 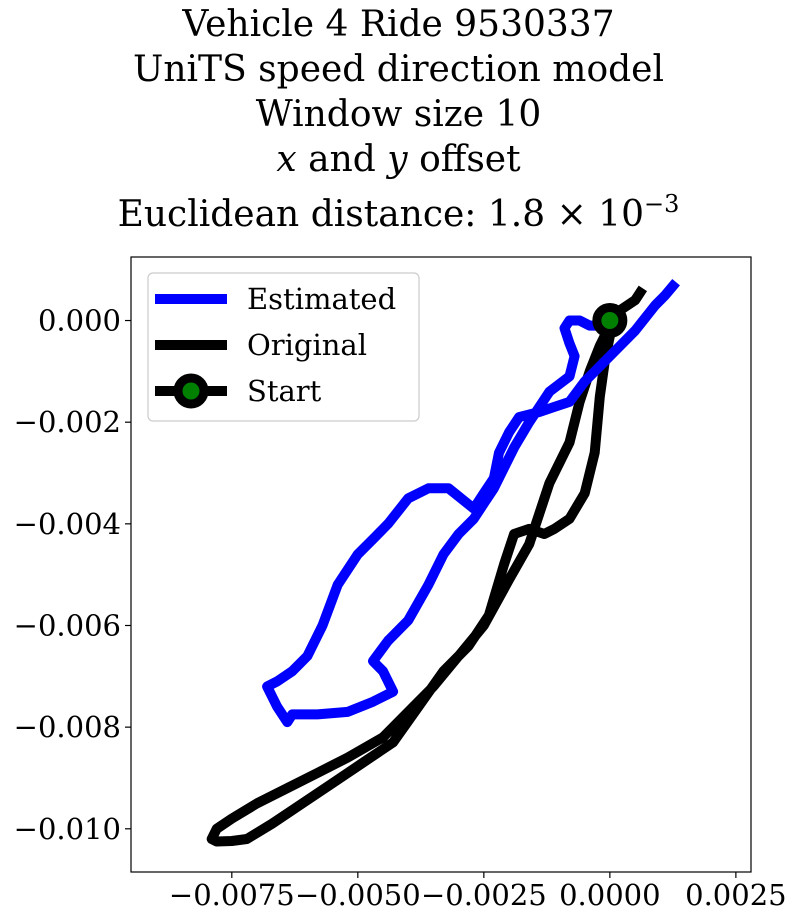 What do you see at coordinates (284, 391) in the screenshot?
I see `legend-label-start: Start` at bounding box center [284, 391].